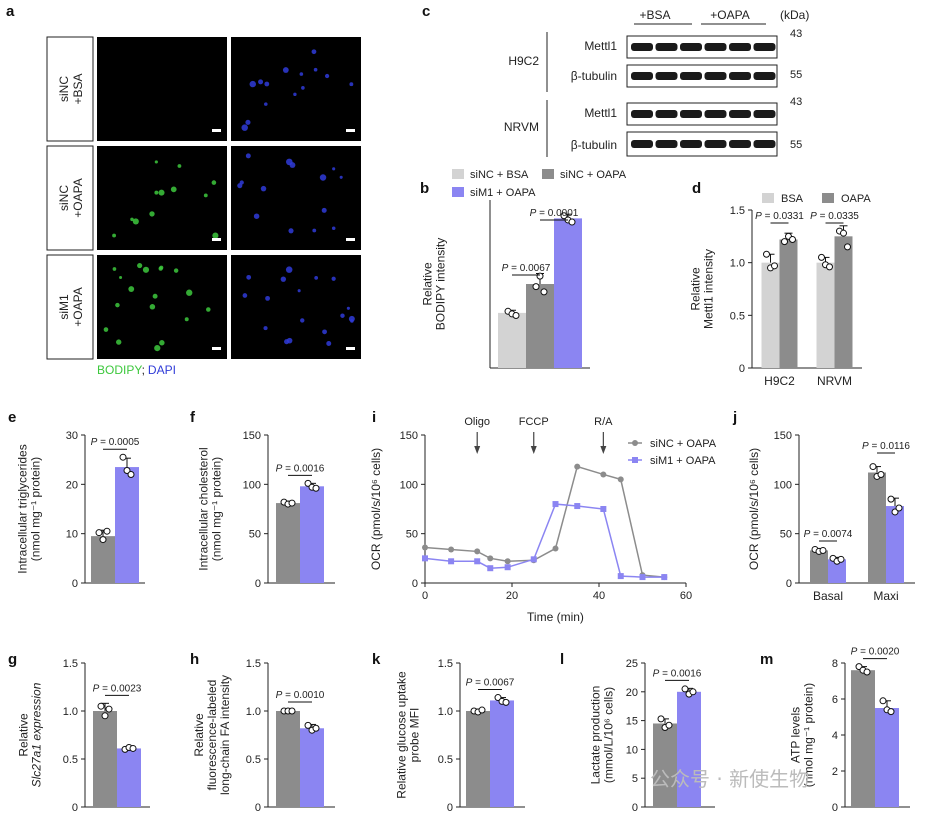 Image resolution: width=929 pixels, height=817 pixels. Describe the element at coordinates (119, 370) in the screenshot. I see `legend-bodipy: BODIPY` at that location.